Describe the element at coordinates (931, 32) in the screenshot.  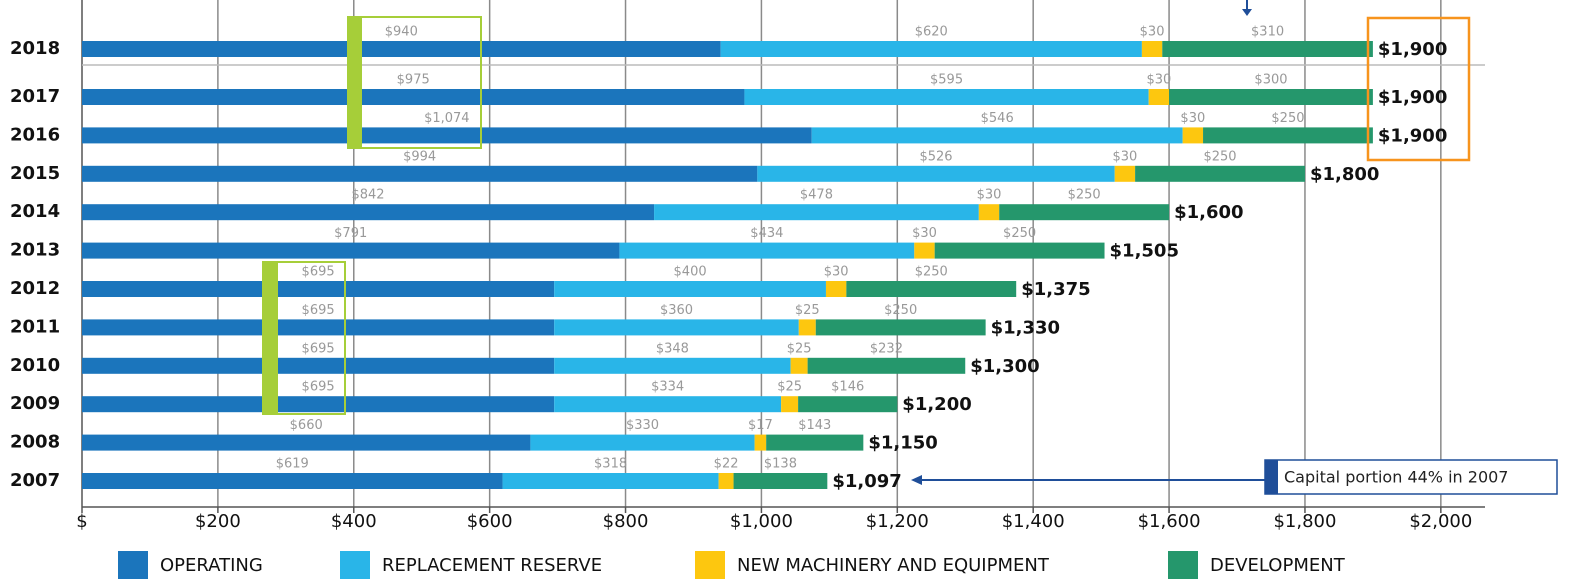
I see `data-label: $620` at that location.